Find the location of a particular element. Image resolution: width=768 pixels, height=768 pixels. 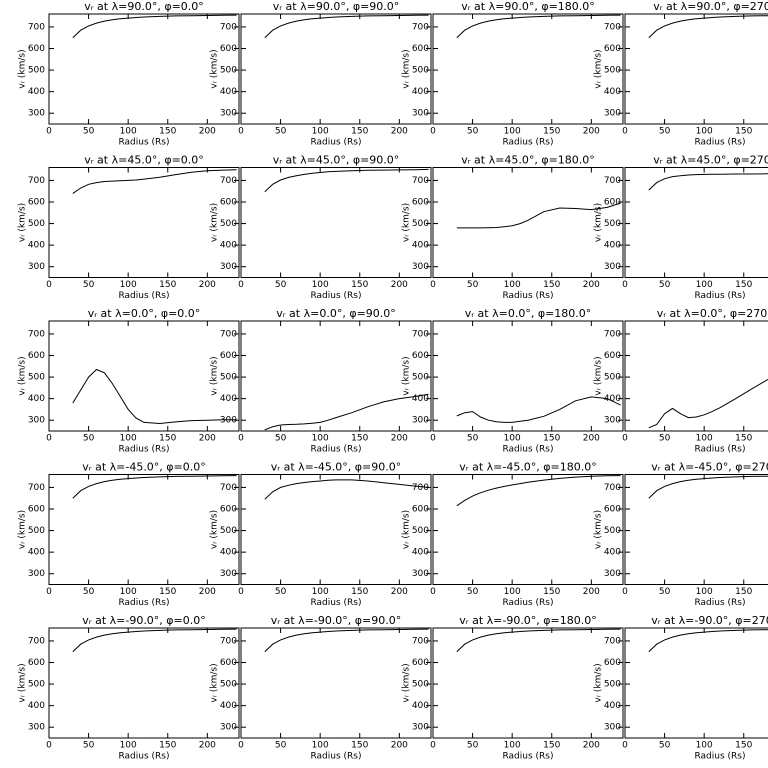

panel-title: vᵣ at λ=-45.0°, φ=0.0° is located at coordinates (144, 467).